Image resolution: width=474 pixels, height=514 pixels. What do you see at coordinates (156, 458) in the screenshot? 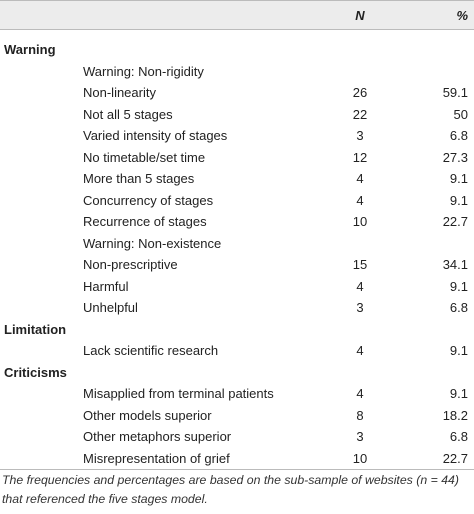
I see `row-label: Misrepresentation of grief` at bounding box center [156, 458].